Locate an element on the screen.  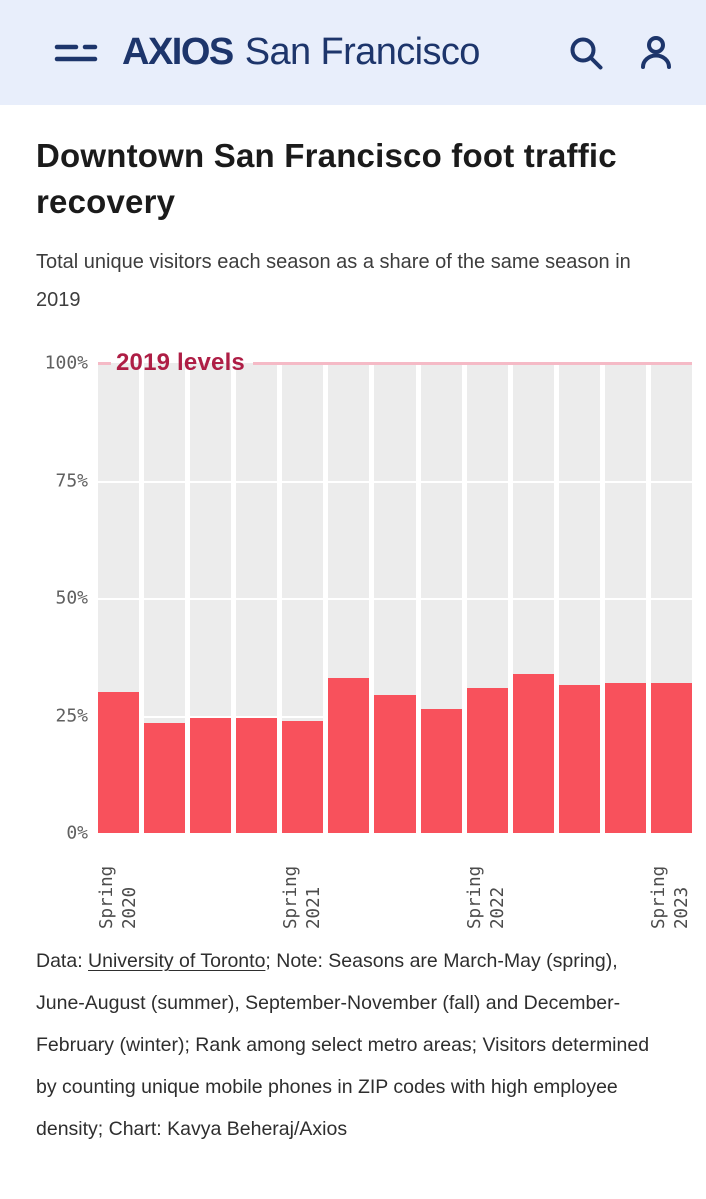
search-icon is located at coordinates (586, 53).